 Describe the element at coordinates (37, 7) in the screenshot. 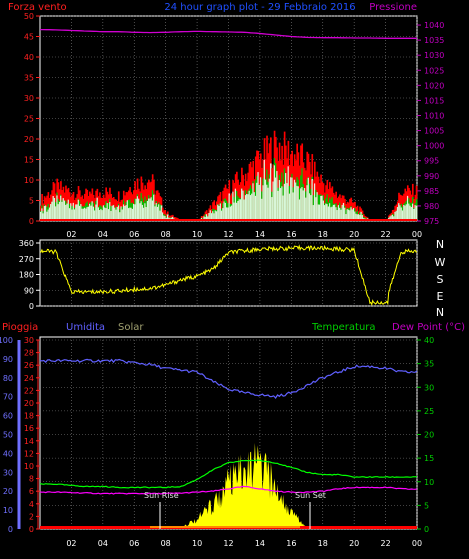

I see `wind-force-label: Forza vento` at that location.